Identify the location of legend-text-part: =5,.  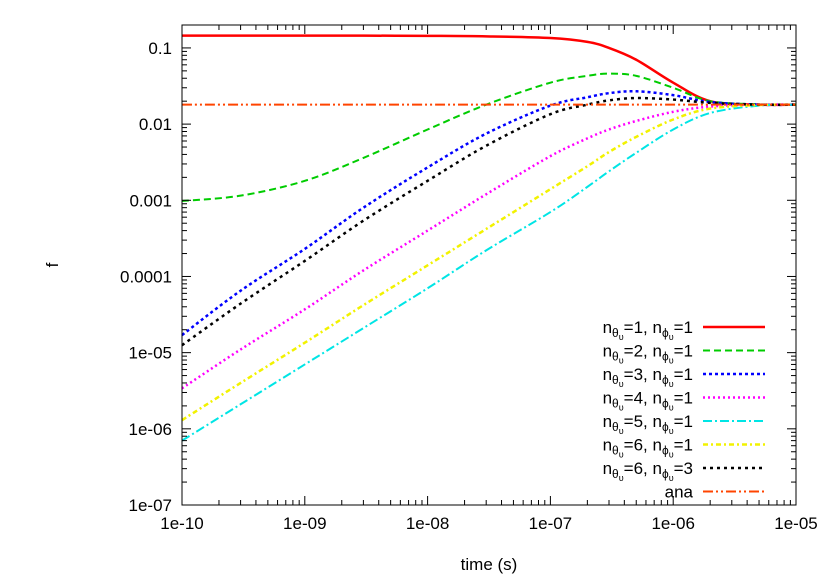
(638, 421).